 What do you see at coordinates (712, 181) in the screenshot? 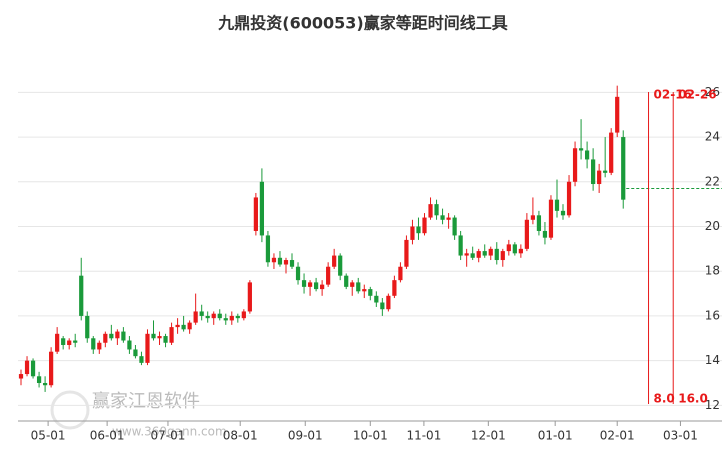
I see `y-tick-label: 22` at bounding box center [712, 181].